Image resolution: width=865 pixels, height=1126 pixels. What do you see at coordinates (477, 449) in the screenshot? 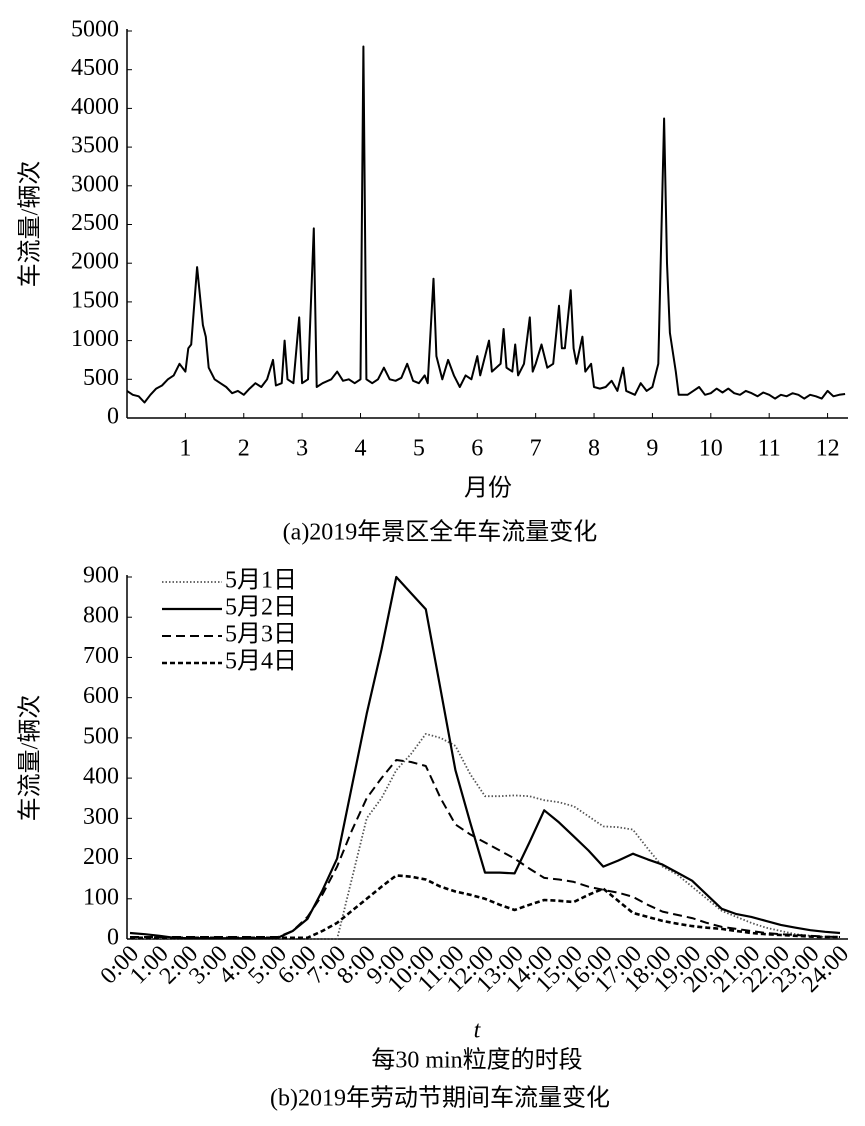
I see `x-tick-label: 6` at bounding box center [477, 449].